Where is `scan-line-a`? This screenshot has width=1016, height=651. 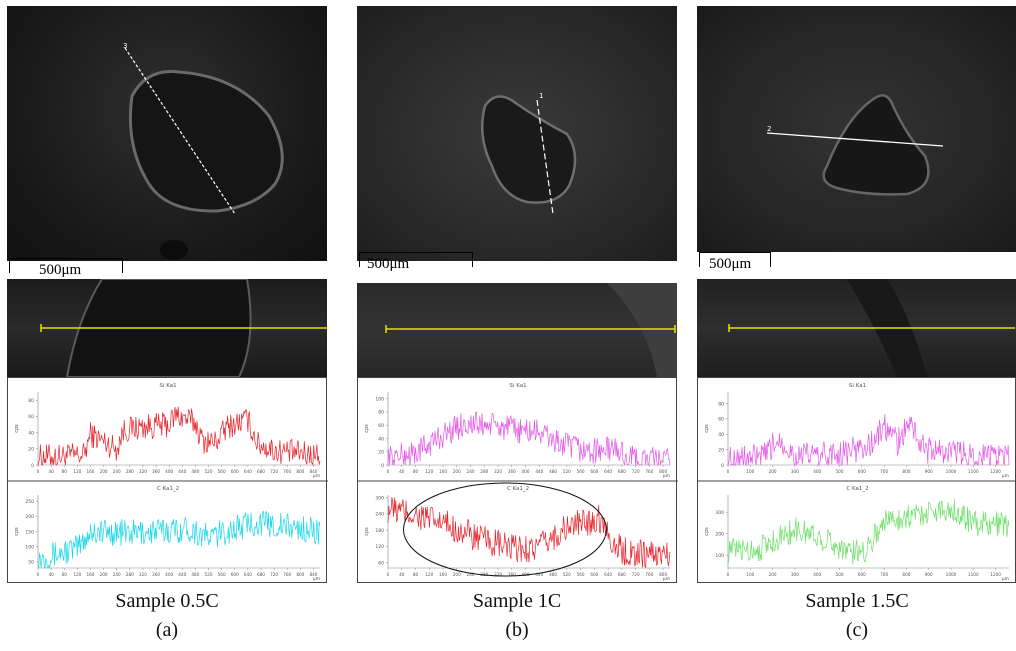
scan-line-a is located at coordinates (180, 131).